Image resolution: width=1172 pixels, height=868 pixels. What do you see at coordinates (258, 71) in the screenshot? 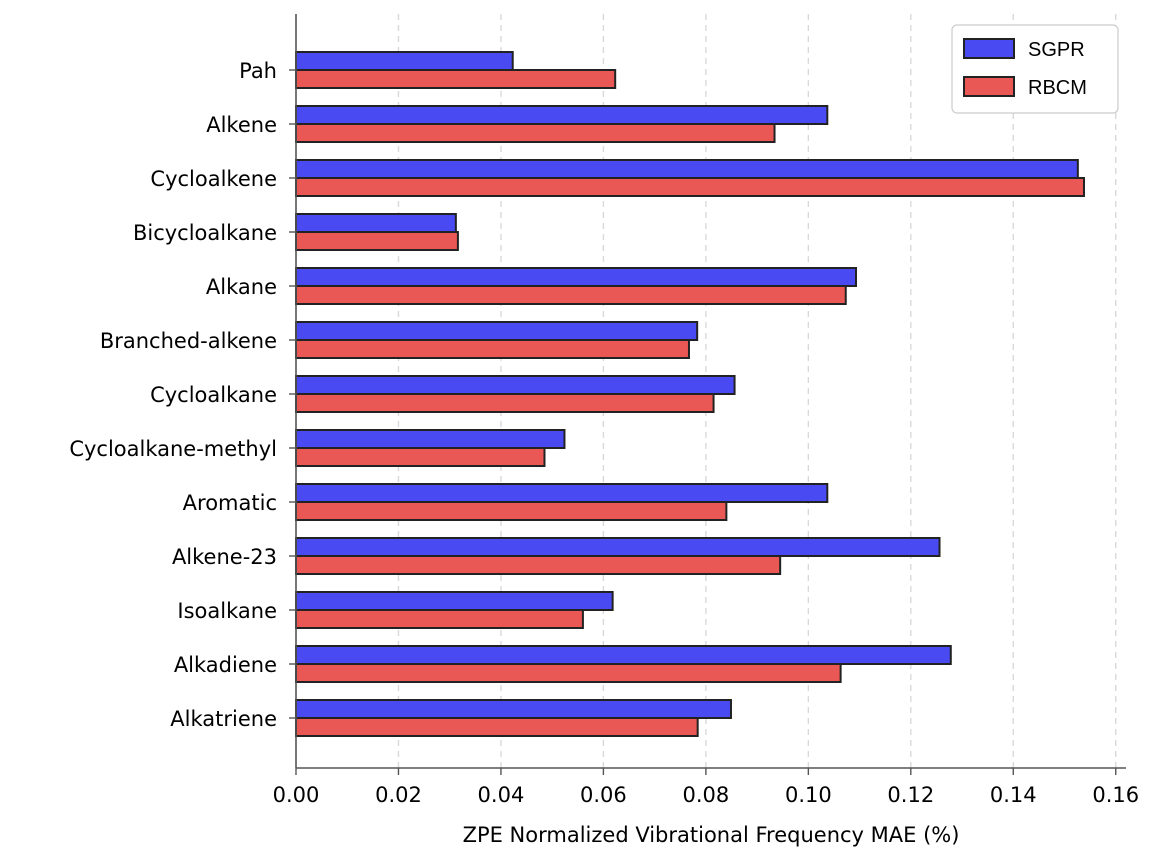
I see `category-label: Pah` at bounding box center [258, 71].